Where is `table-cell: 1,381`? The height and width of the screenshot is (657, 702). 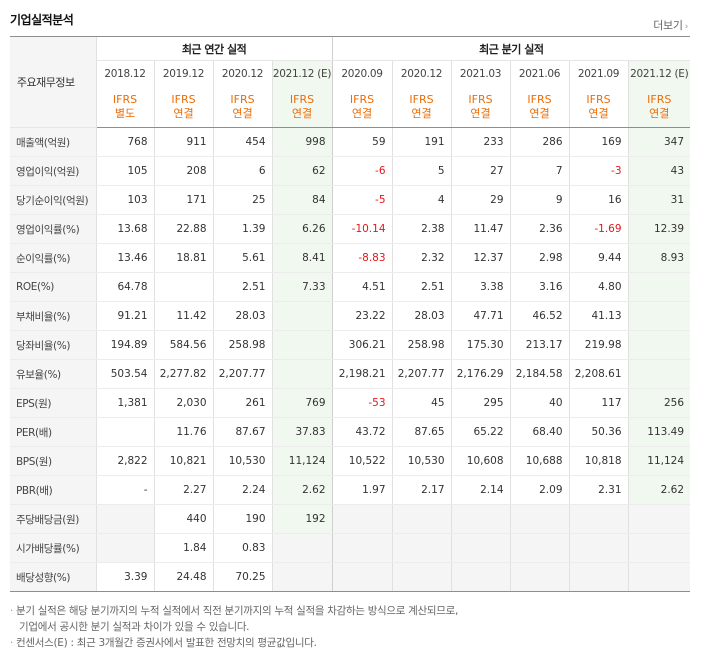
table-cell: 1,381 is located at coordinates (124, 403).